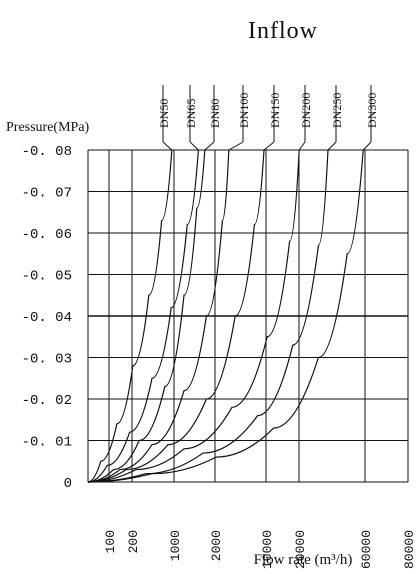 This screenshot has height=574, width=420. I want to click on y-tick-label: 0, so click(68, 484).